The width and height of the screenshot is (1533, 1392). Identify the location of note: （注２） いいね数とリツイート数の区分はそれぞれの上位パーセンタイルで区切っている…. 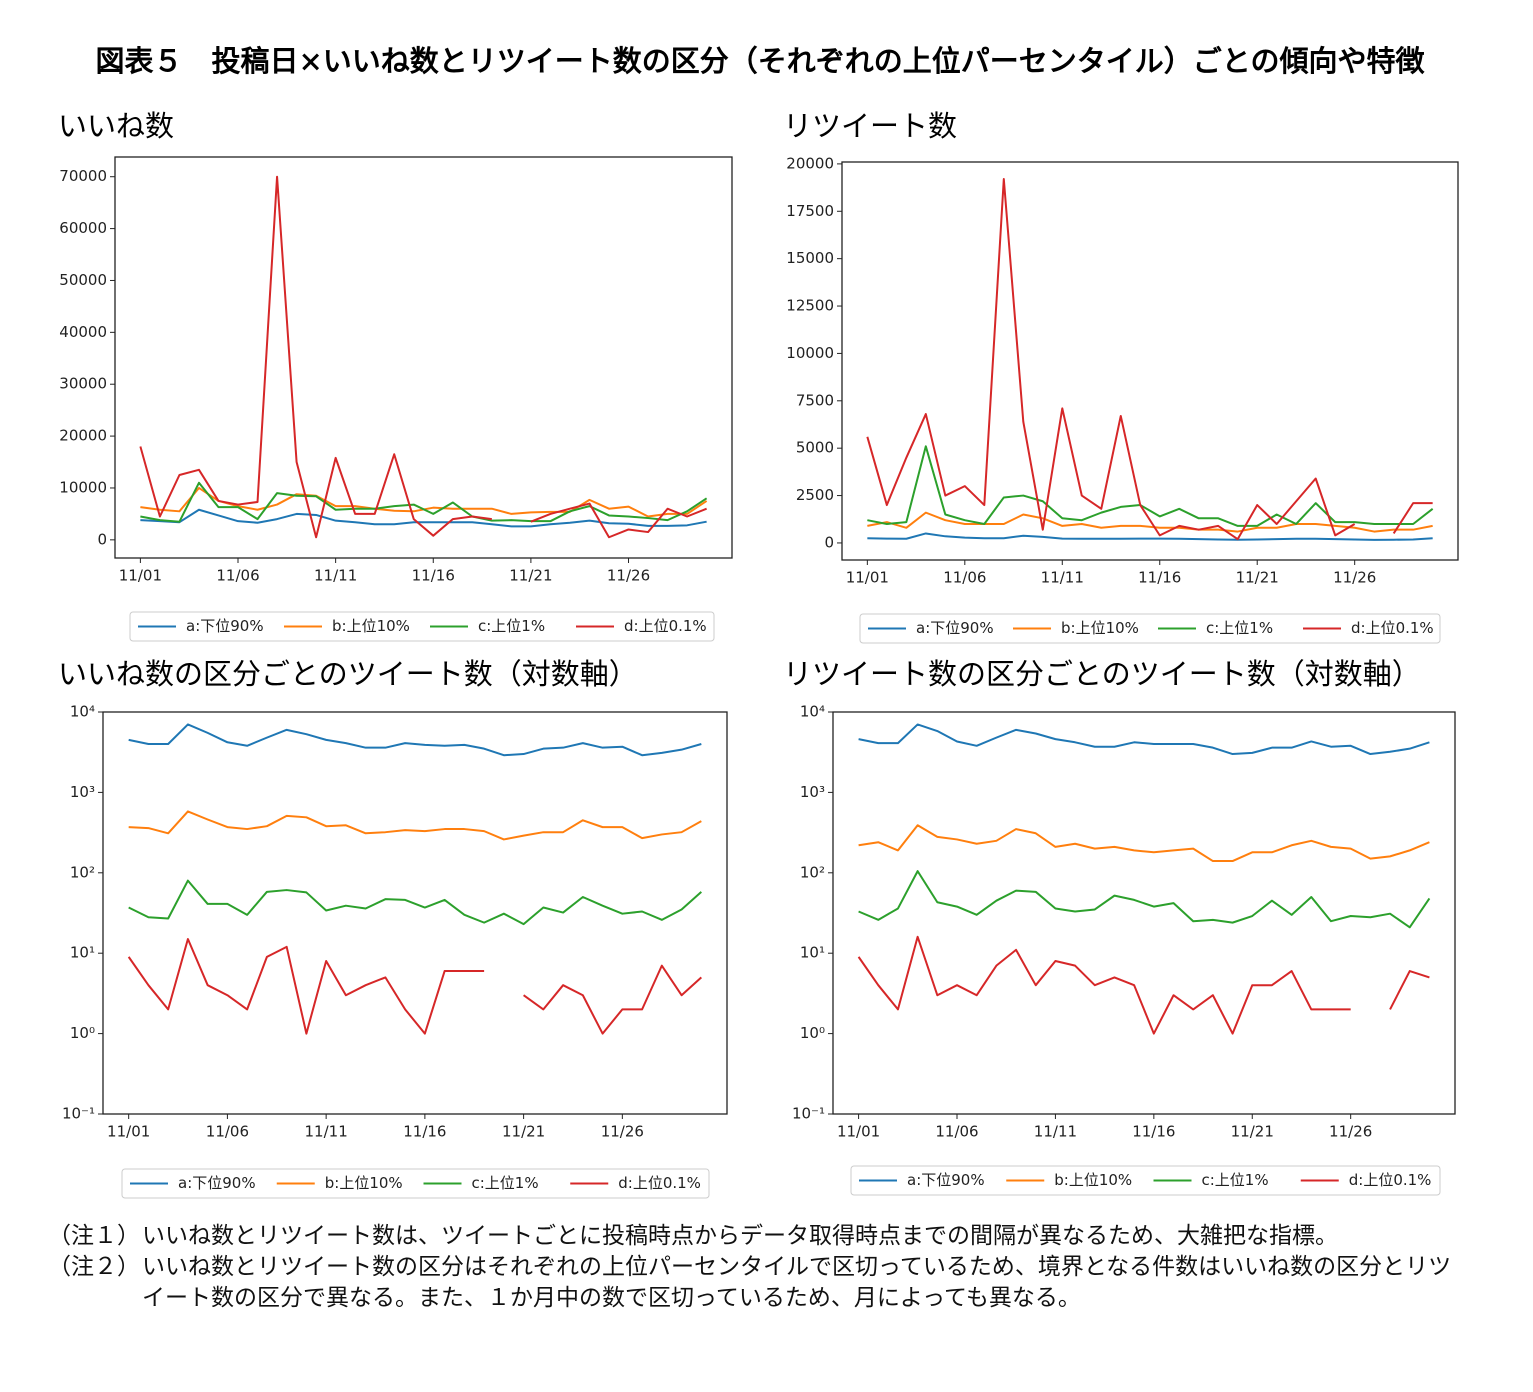
(768, 1283).